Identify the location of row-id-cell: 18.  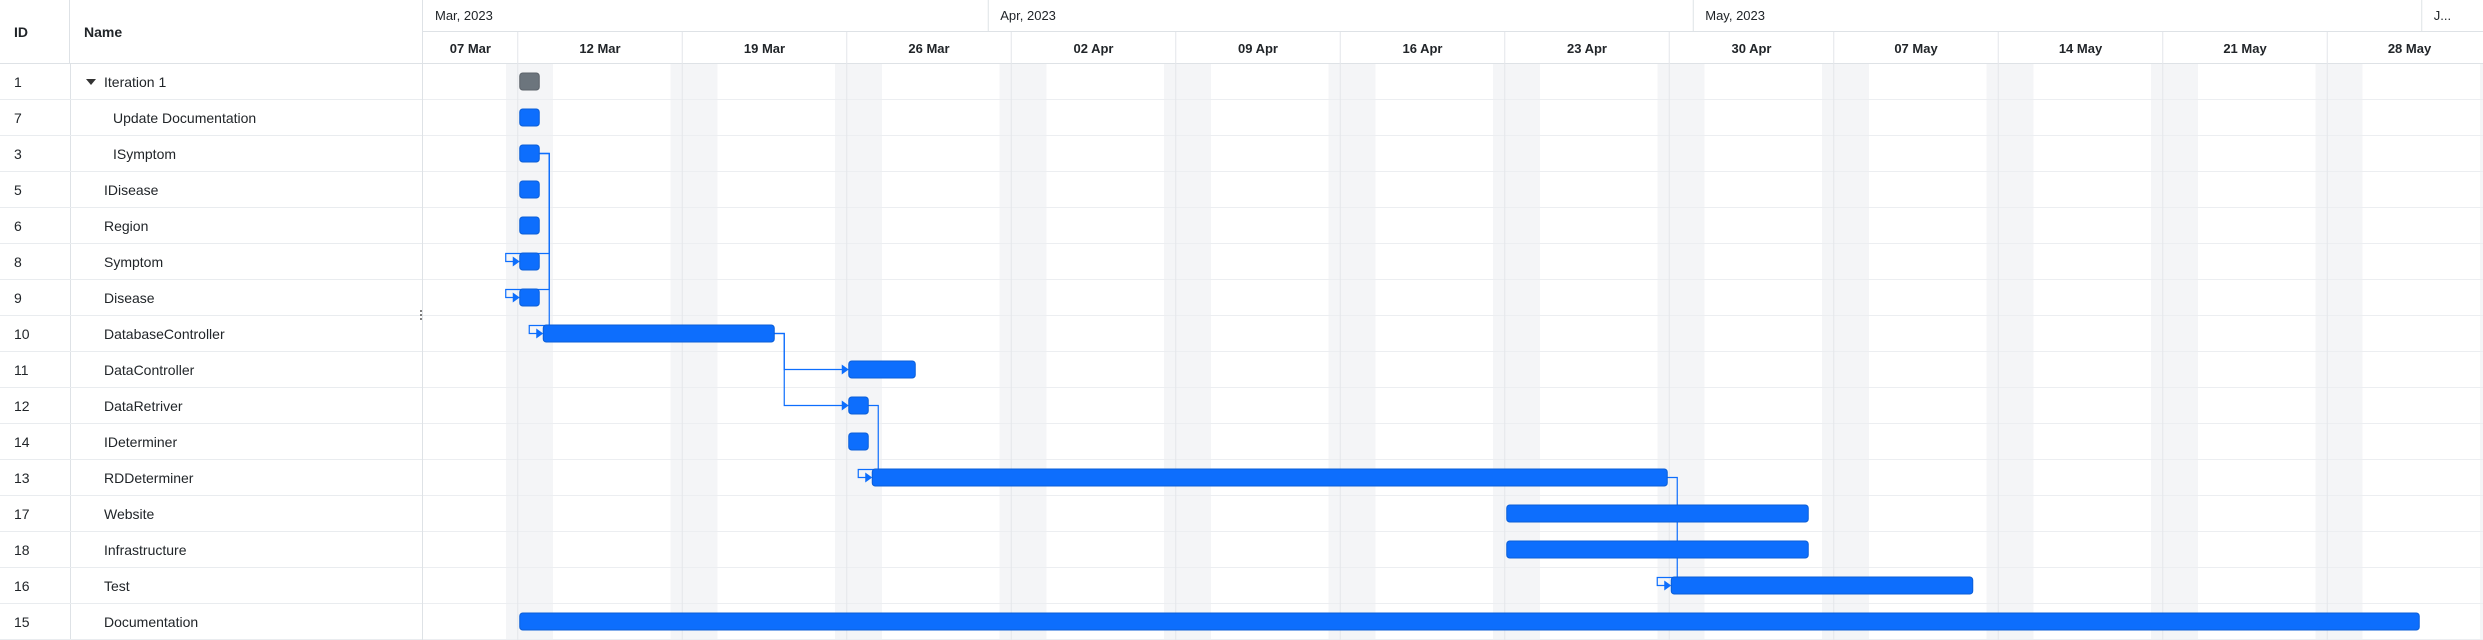
(35, 549).